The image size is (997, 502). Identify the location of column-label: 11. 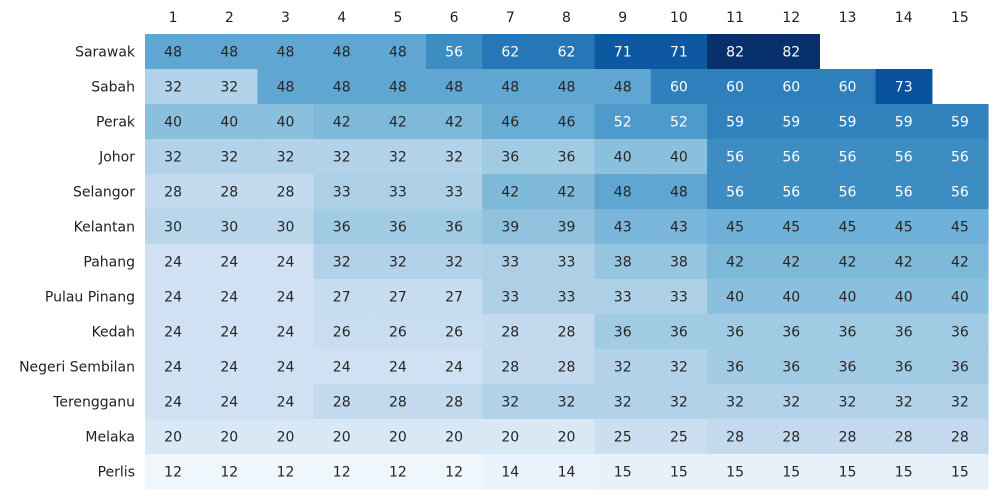
(735, 18).